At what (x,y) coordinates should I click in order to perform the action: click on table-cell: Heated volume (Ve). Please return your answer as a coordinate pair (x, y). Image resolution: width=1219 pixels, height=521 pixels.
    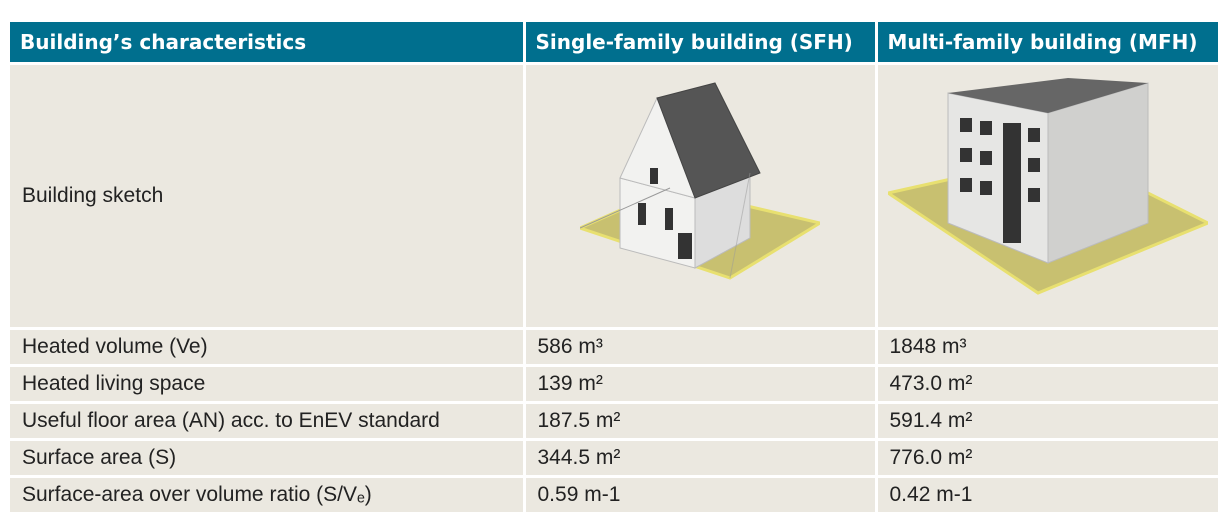
    Looking at the image, I should click on (268, 347).